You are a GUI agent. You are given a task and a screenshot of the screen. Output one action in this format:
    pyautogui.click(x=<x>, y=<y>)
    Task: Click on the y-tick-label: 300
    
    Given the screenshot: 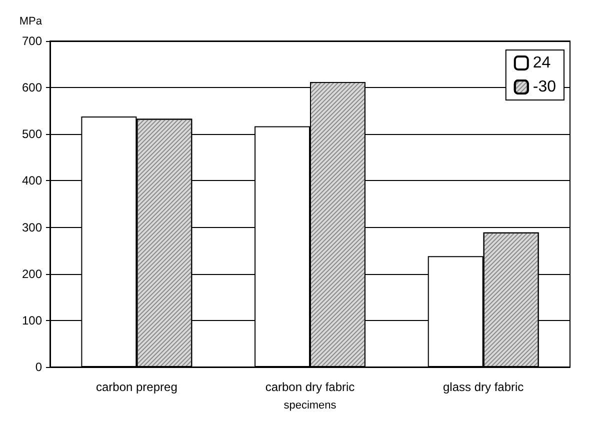 What is the action you would take?
    pyautogui.click(x=32, y=227)
    